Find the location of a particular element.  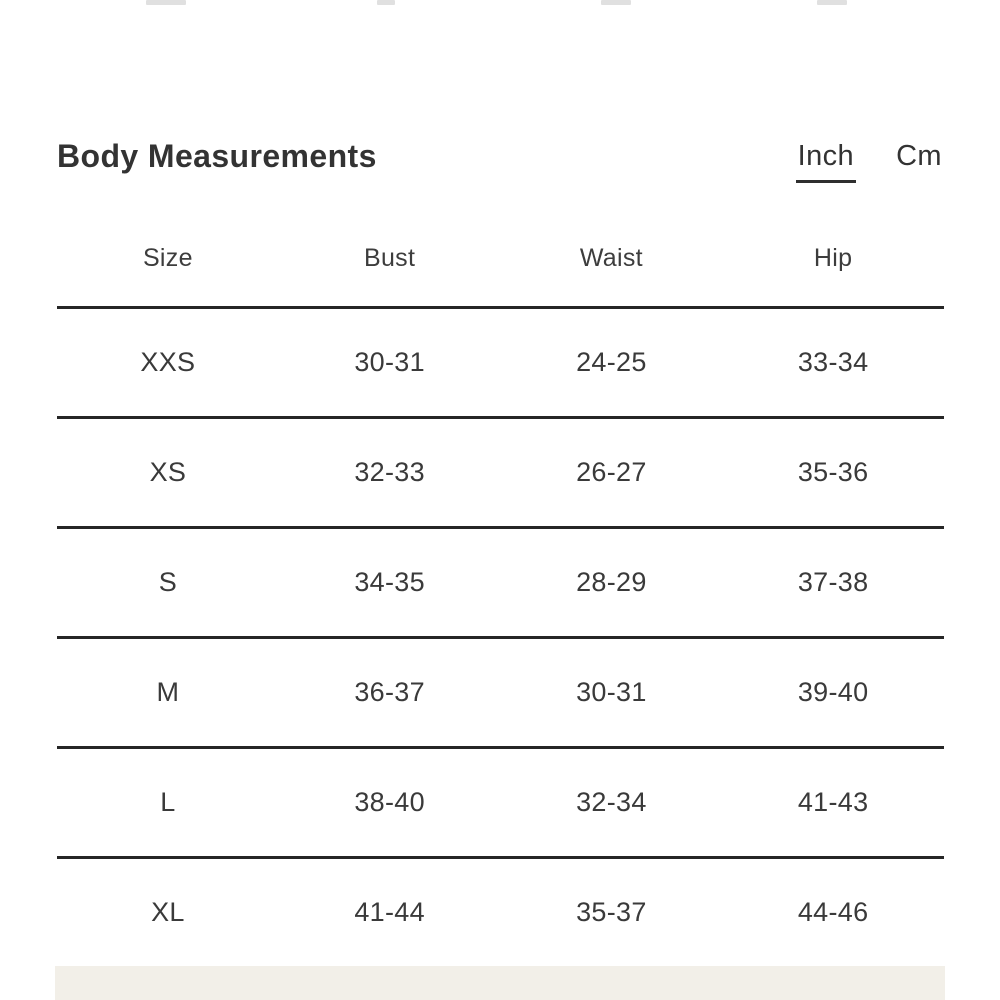

bust-cell: 34-35 is located at coordinates (389, 582).